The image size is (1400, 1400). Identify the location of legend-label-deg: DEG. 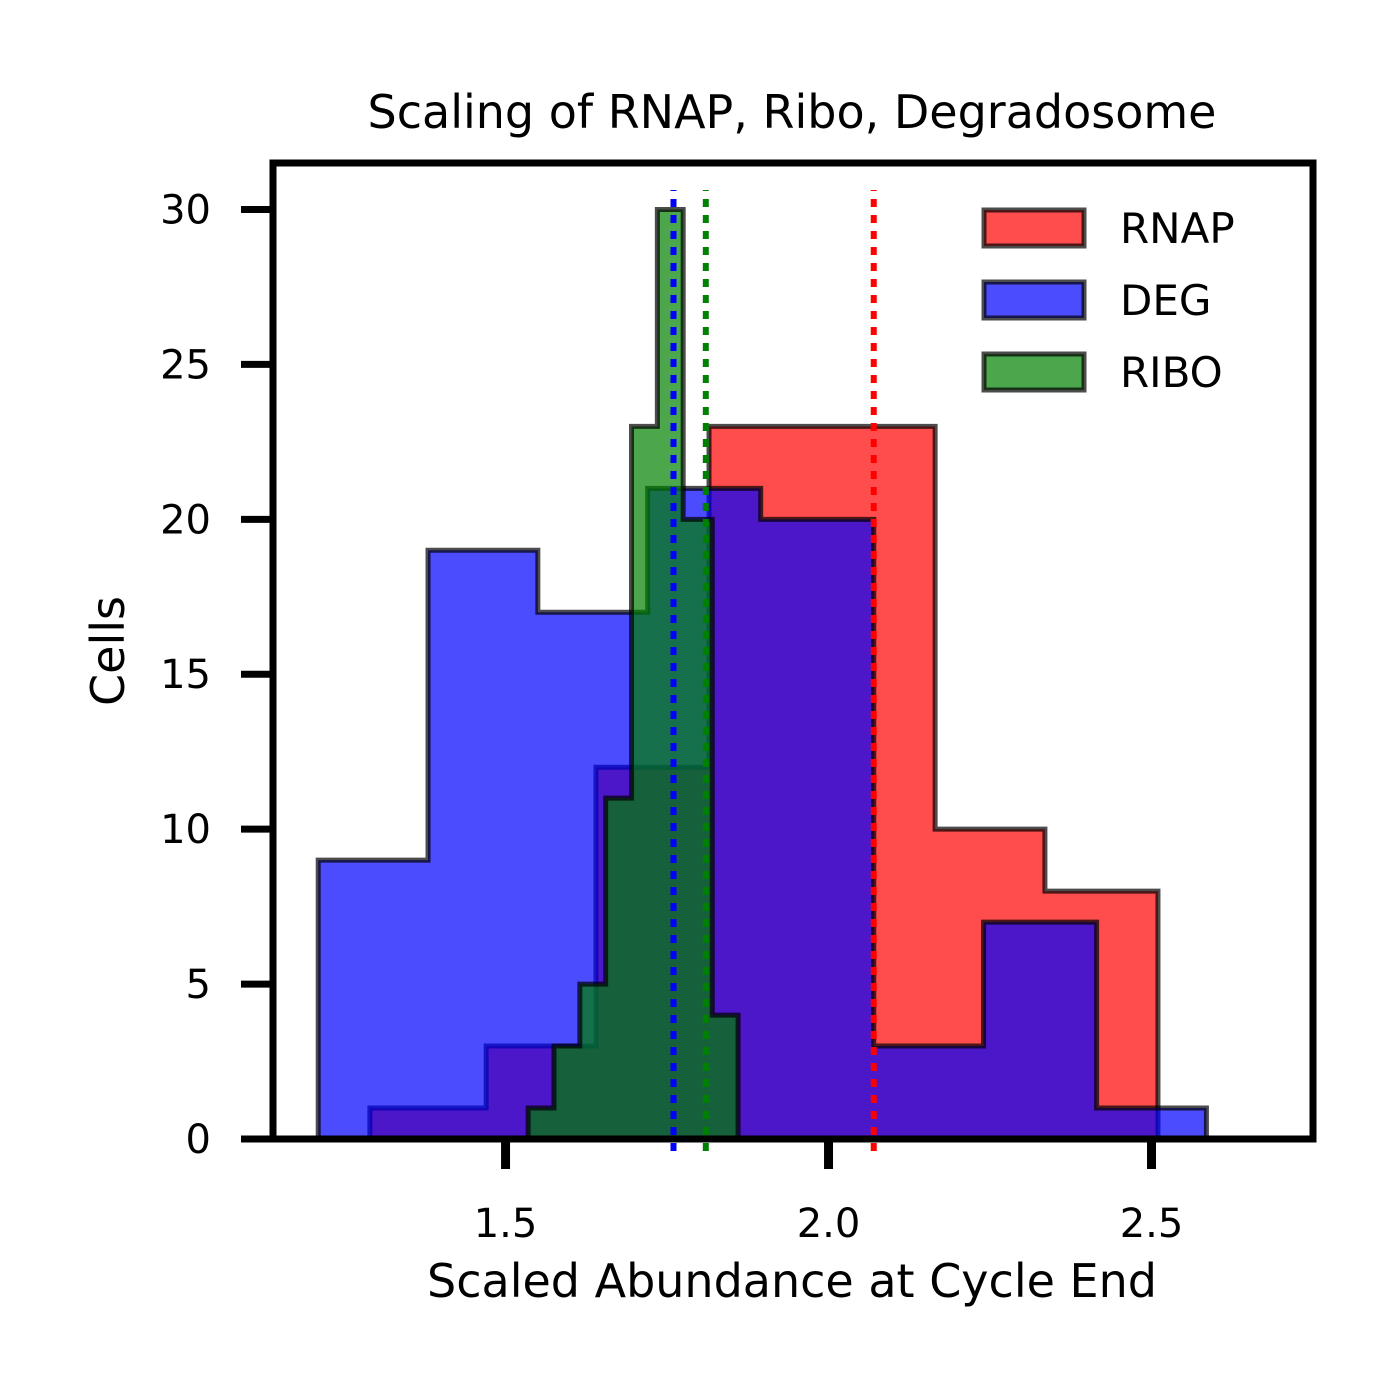
(1165, 300).